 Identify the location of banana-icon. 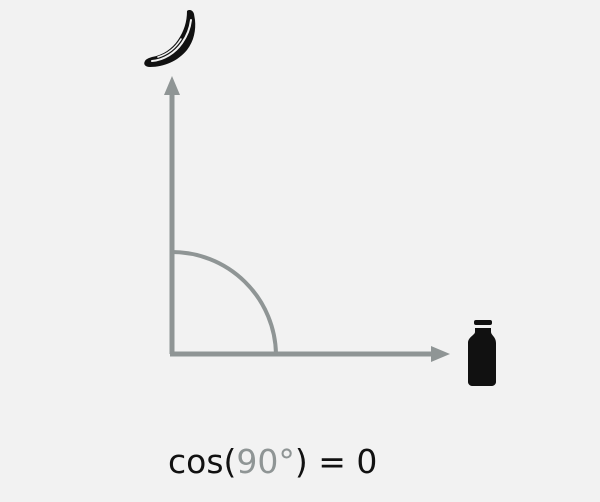
(170, 38).